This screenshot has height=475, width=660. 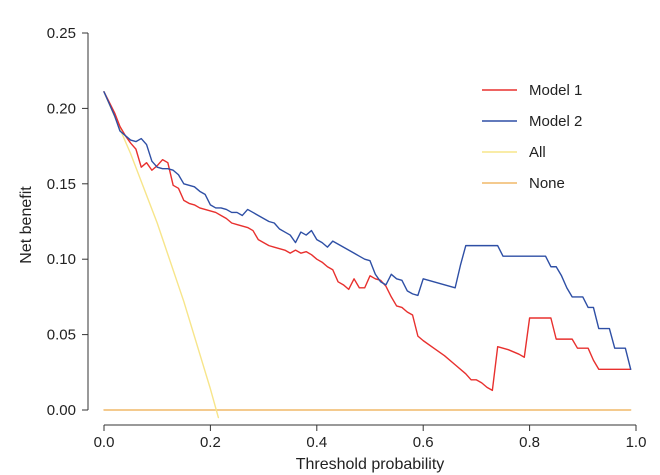 I want to click on legend-label: Model 2, so click(x=555, y=121).